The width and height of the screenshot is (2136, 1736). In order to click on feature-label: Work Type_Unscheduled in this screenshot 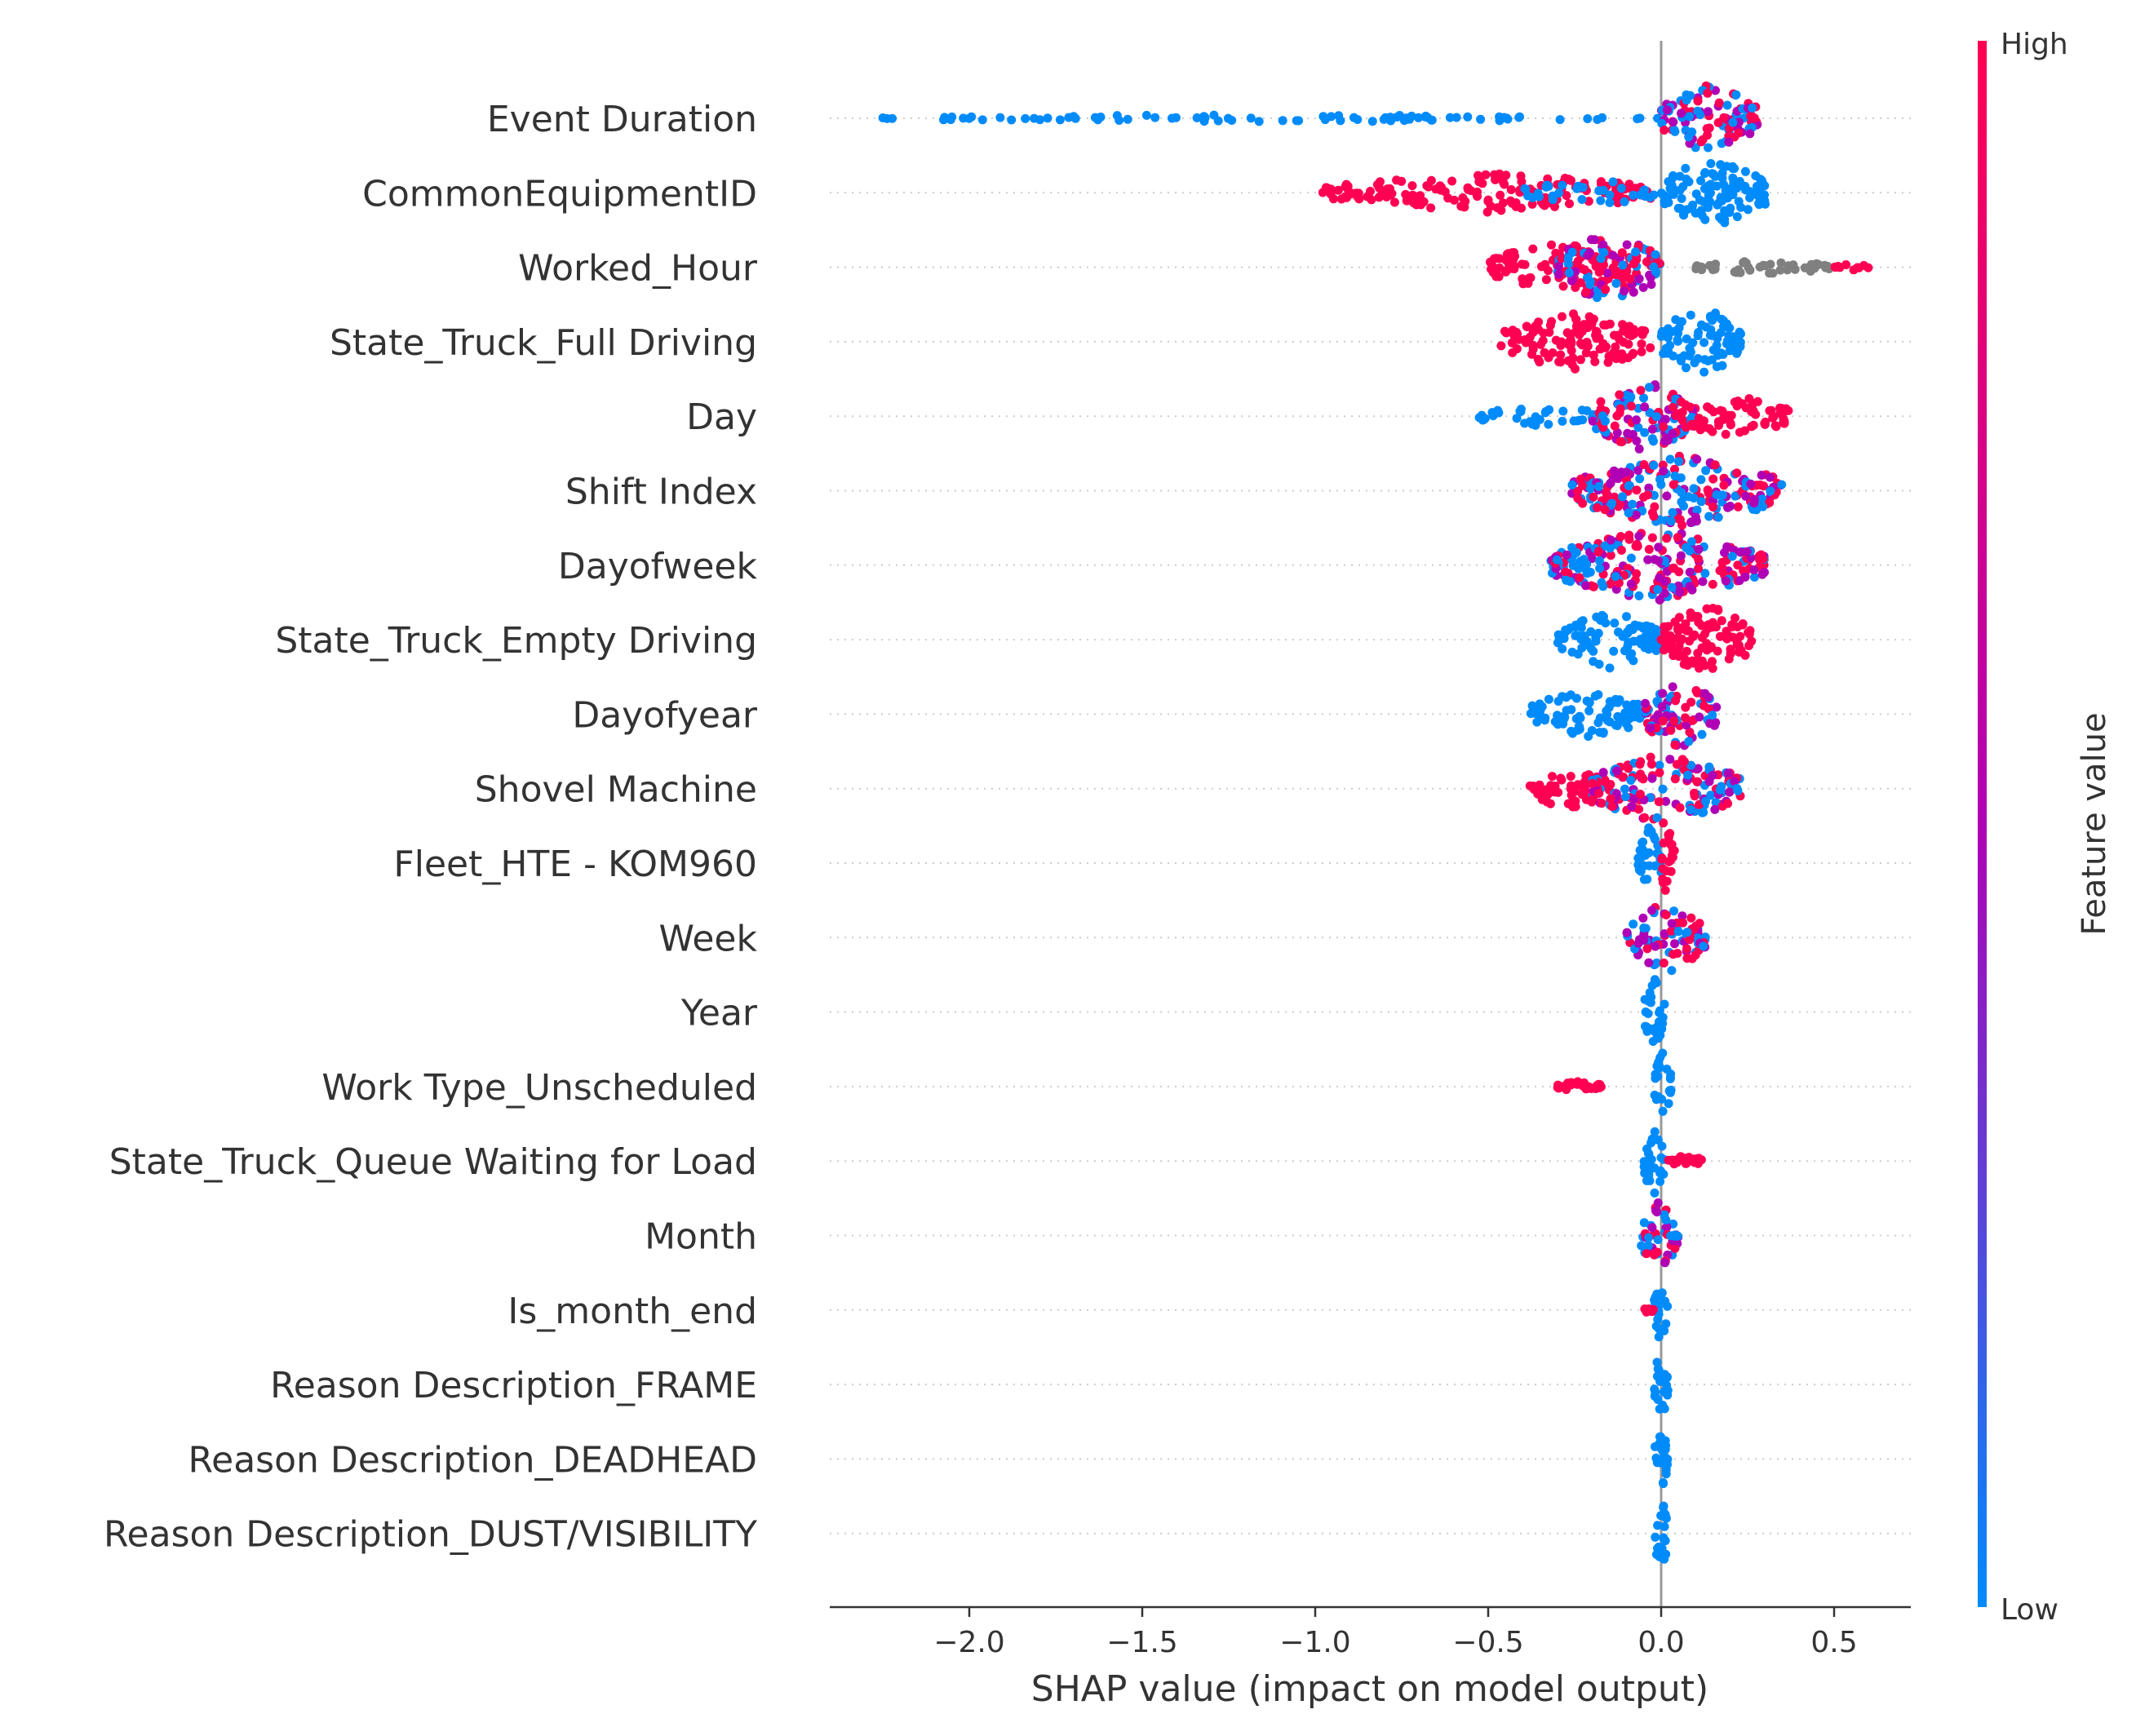, I will do `click(539, 1088)`.